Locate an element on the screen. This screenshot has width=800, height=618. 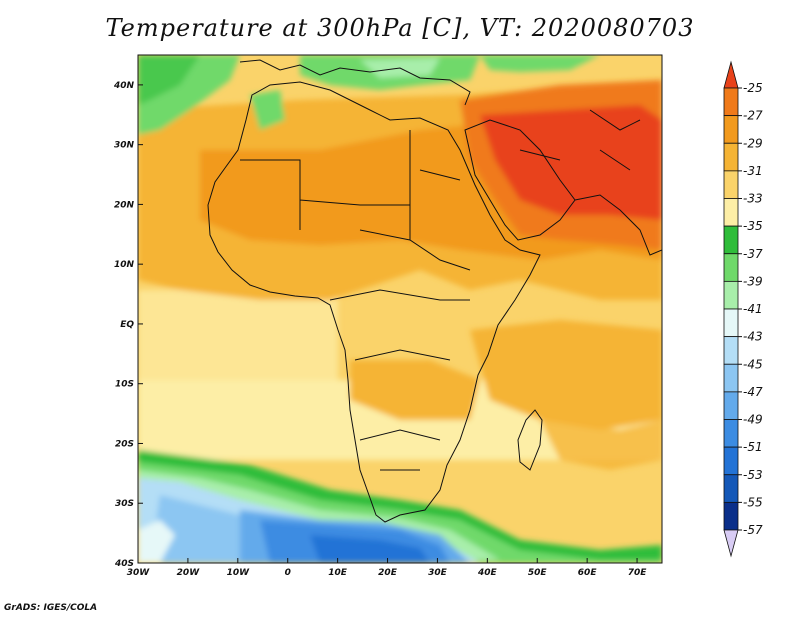
x-tick-label: 20W is located at coordinates (189, 573).